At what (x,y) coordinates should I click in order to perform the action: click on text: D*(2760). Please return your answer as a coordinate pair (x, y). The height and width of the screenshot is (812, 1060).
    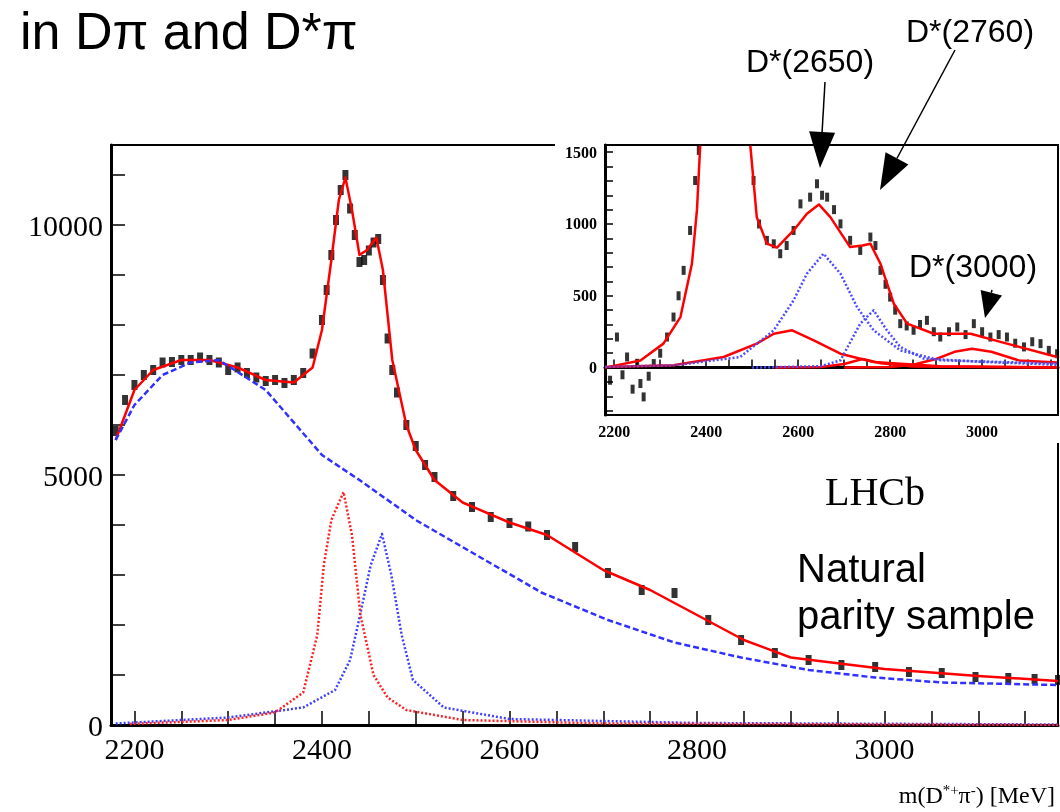
    Looking at the image, I should click on (970, 31).